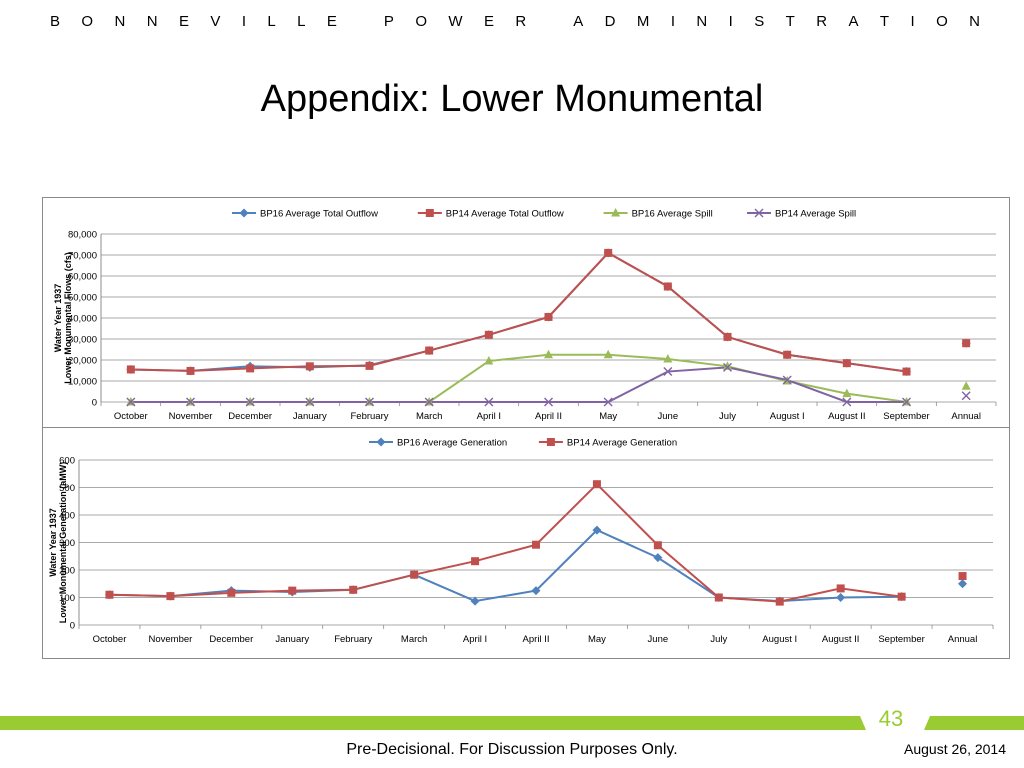 The image size is (1024, 768). Describe the element at coordinates (271, 21) in the screenshot. I see `org-letter: L` at that location.